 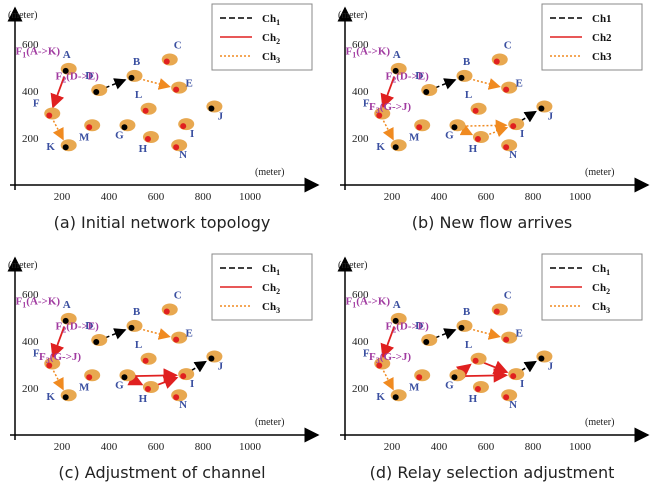 I want to click on legend-label: Ch1, so click(x=601, y=270).